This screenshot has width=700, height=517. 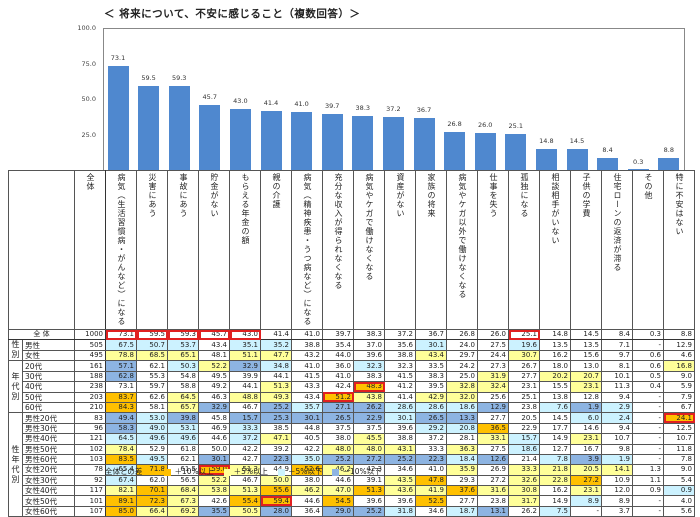 I want to click on value-cell: 25.1, so click(x=524, y=334).